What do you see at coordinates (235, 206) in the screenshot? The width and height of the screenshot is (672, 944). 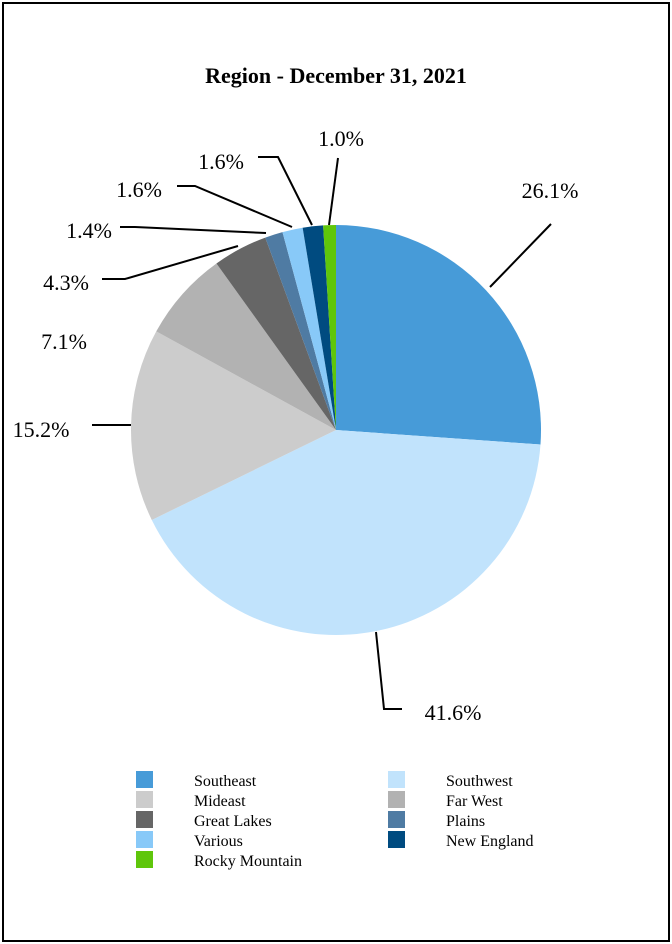 I see `leader-line-various` at bounding box center [235, 206].